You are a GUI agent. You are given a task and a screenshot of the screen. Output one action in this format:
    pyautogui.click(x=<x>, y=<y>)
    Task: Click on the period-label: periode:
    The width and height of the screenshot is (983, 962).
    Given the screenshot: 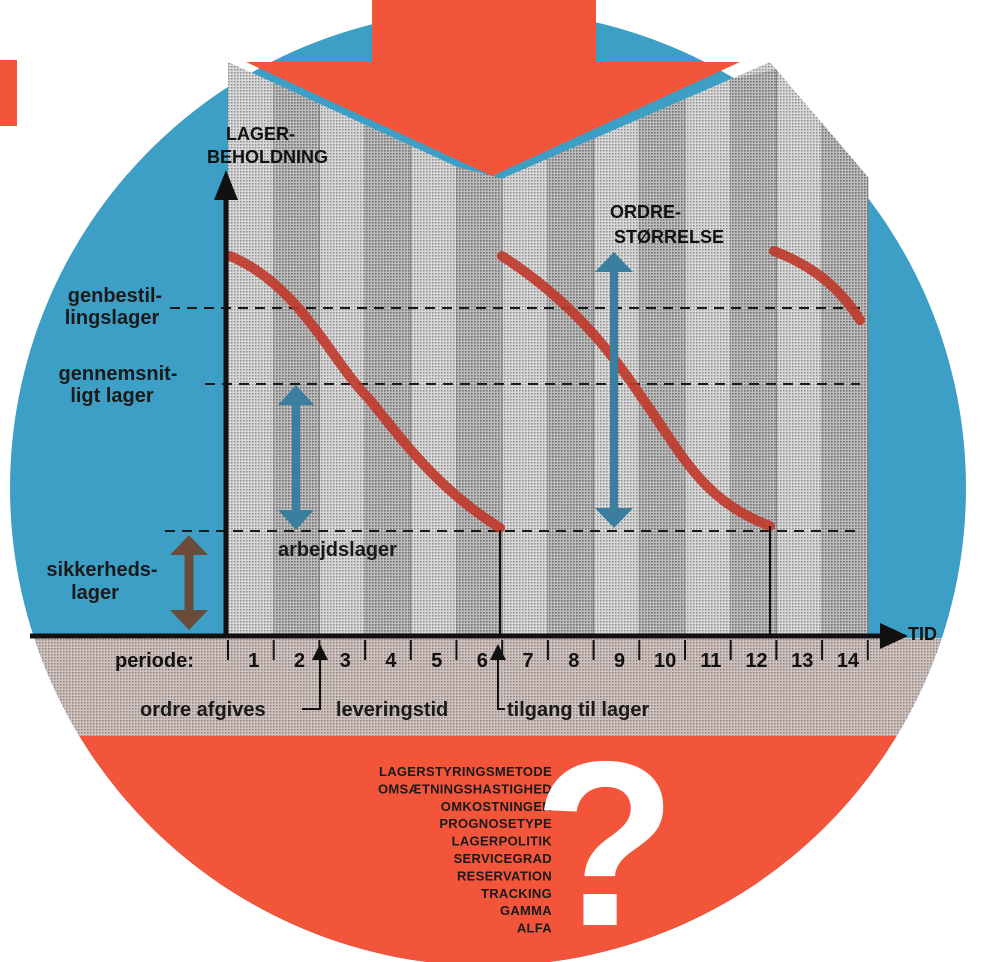 What is the action you would take?
    pyautogui.click(x=154, y=661)
    